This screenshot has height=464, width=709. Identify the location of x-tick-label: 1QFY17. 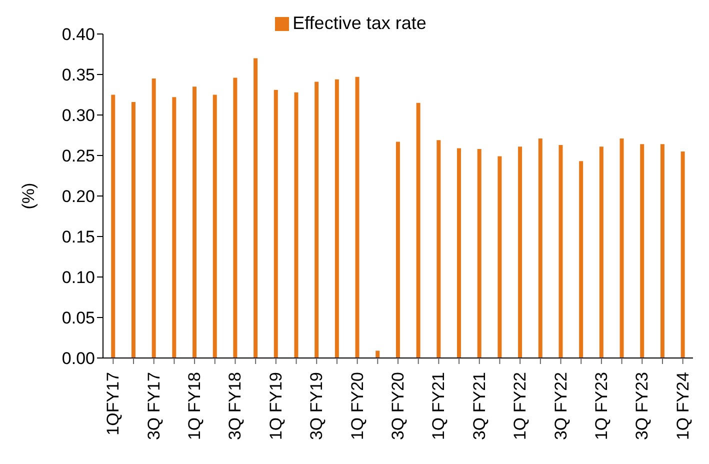
(113, 404).